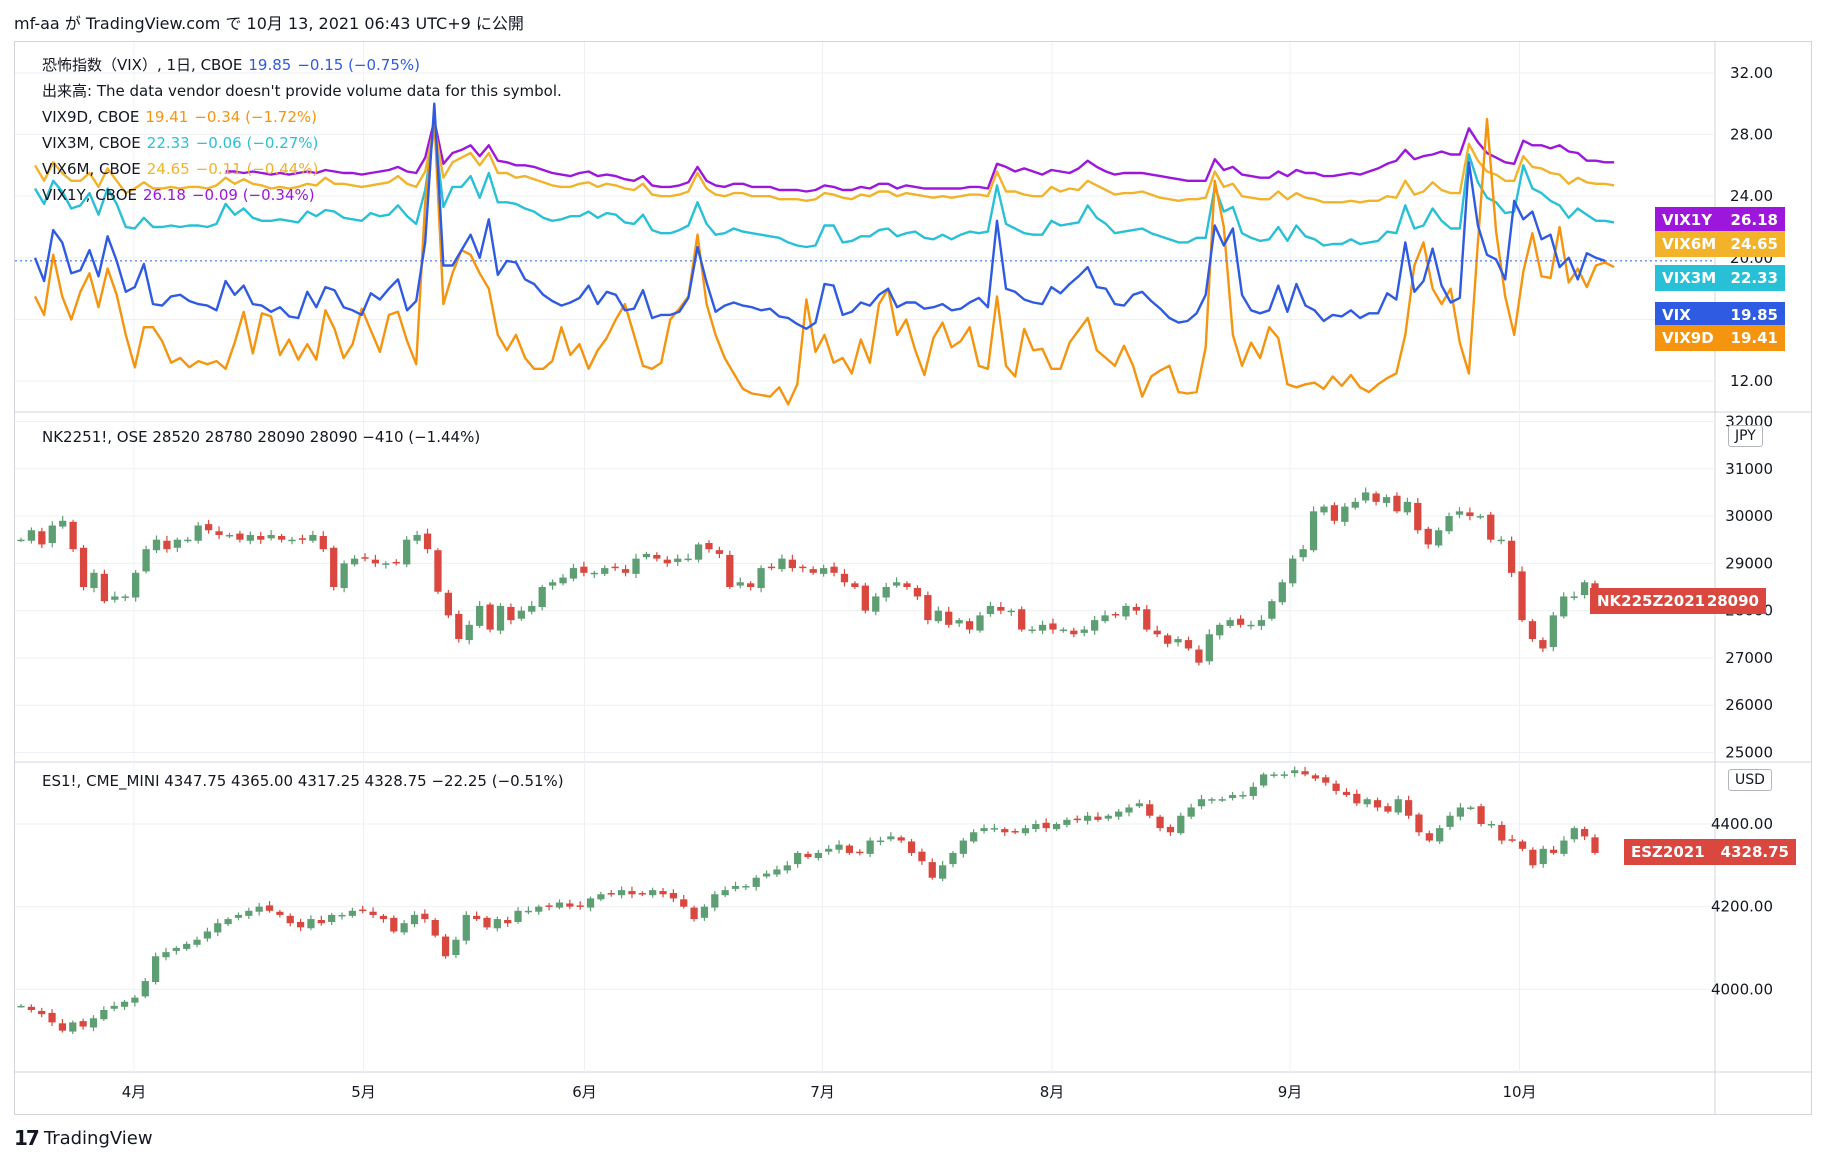 The image size is (1825, 1165). What do you see at coordinates (168, 169) in the screenshot?
I see `legend-series-value: 24.65` at bounding box center [168, 169].